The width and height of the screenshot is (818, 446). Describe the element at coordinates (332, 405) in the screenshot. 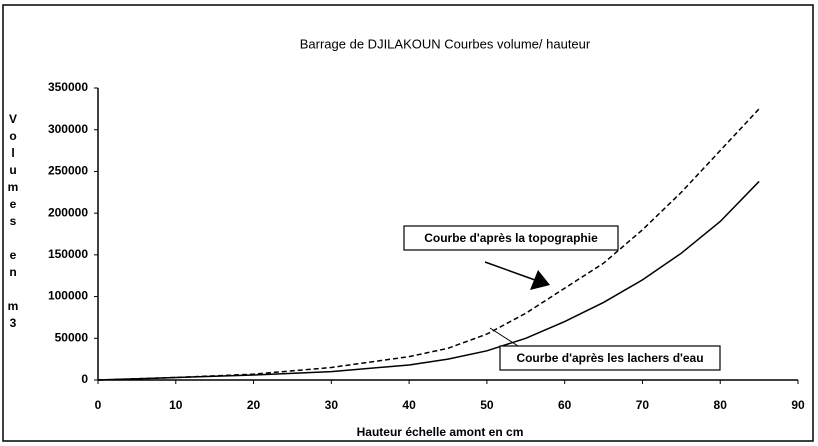

I see `x-tick-label: 30` at that location.